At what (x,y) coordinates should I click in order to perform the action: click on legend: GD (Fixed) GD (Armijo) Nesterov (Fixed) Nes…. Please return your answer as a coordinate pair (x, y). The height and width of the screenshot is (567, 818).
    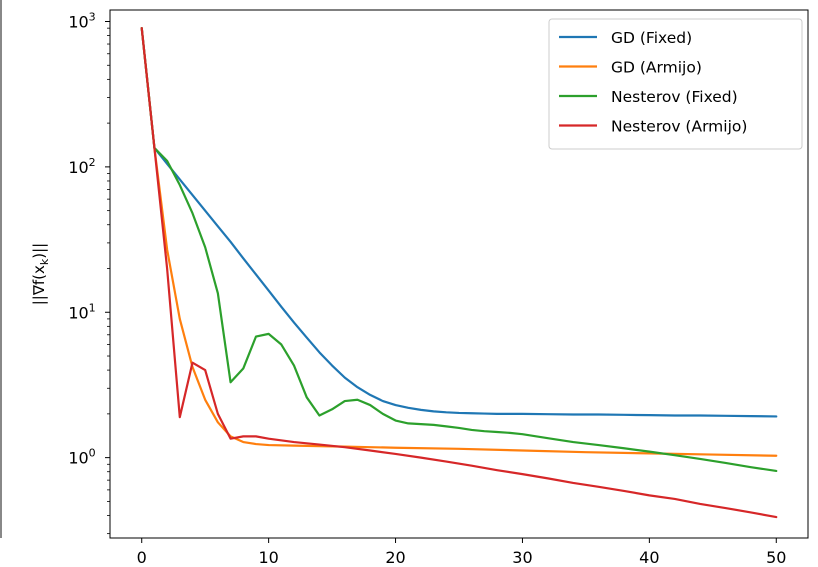
    Looking at the image, I should click on (675, 84).